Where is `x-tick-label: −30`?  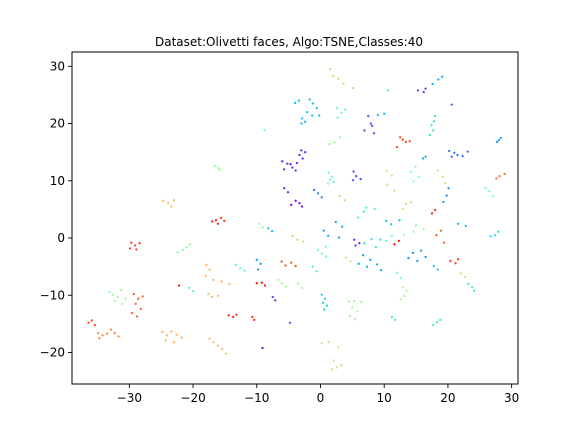
x-tick-label: −30 is located at coordinates (129, 398).